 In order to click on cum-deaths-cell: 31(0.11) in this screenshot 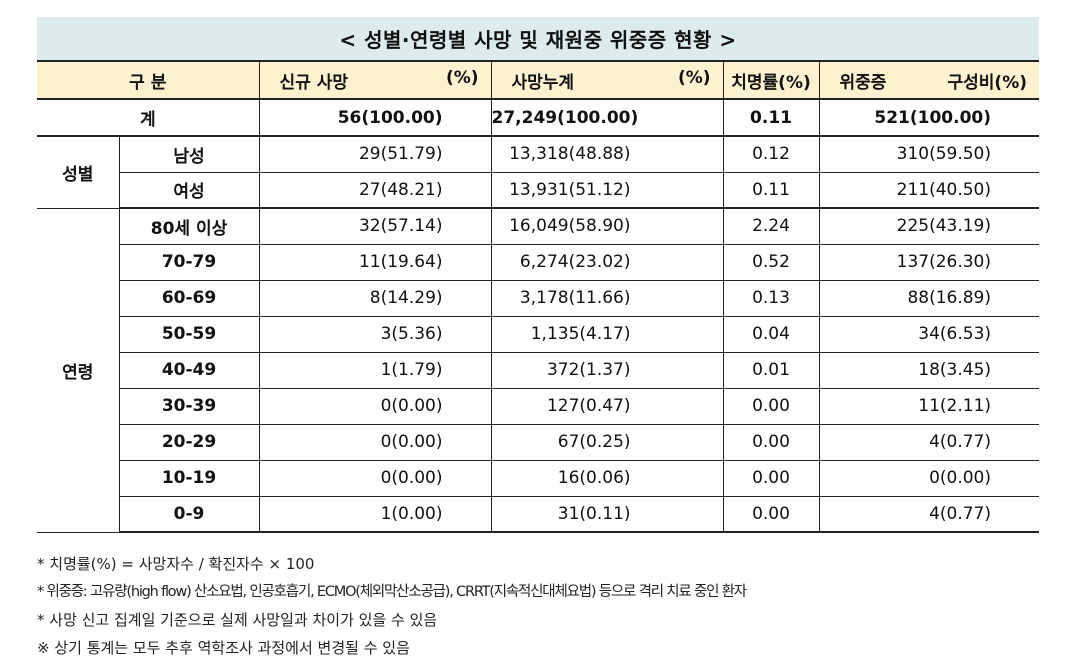, I will do `click(607, 514)`.